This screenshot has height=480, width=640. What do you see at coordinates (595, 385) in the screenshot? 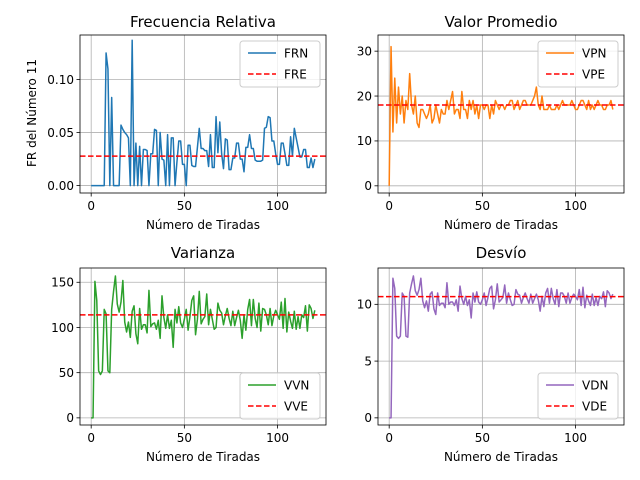
I see `legend-label-vdn: VDN` at bounding box center [595, 385].